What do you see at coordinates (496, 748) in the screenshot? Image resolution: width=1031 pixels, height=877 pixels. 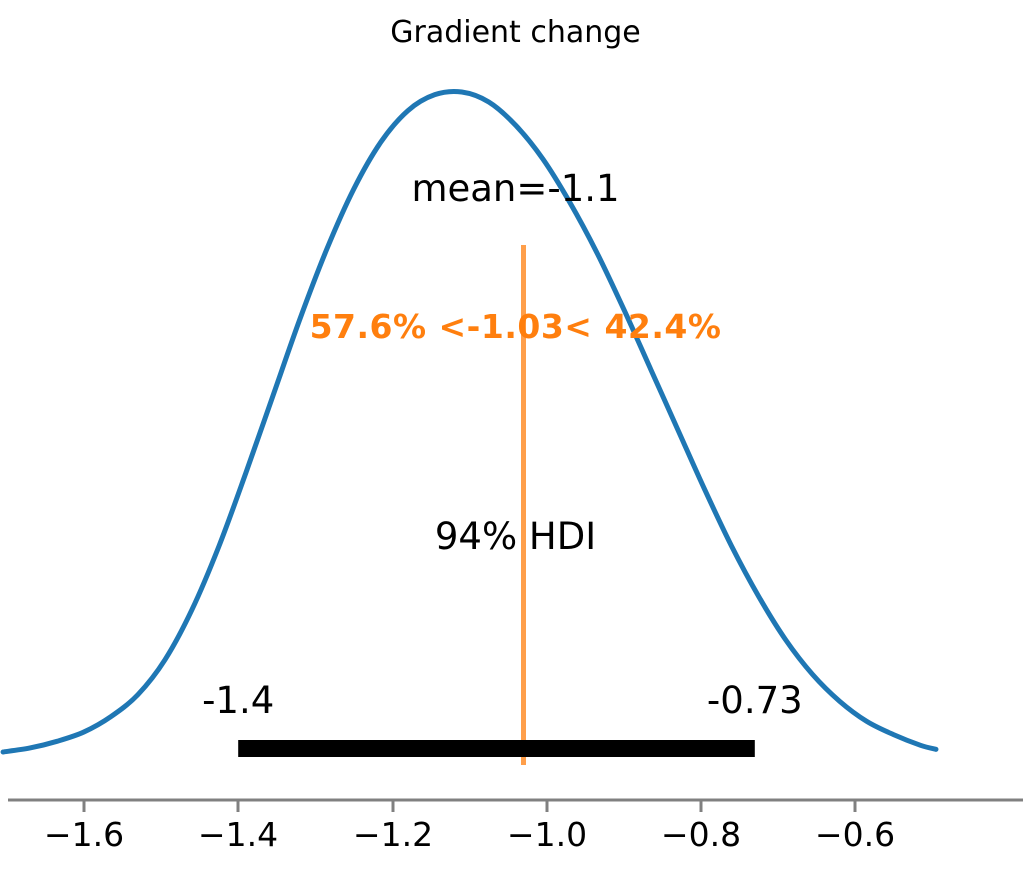 I see `hdi-interval-bar` at bounding box center [496, 748].